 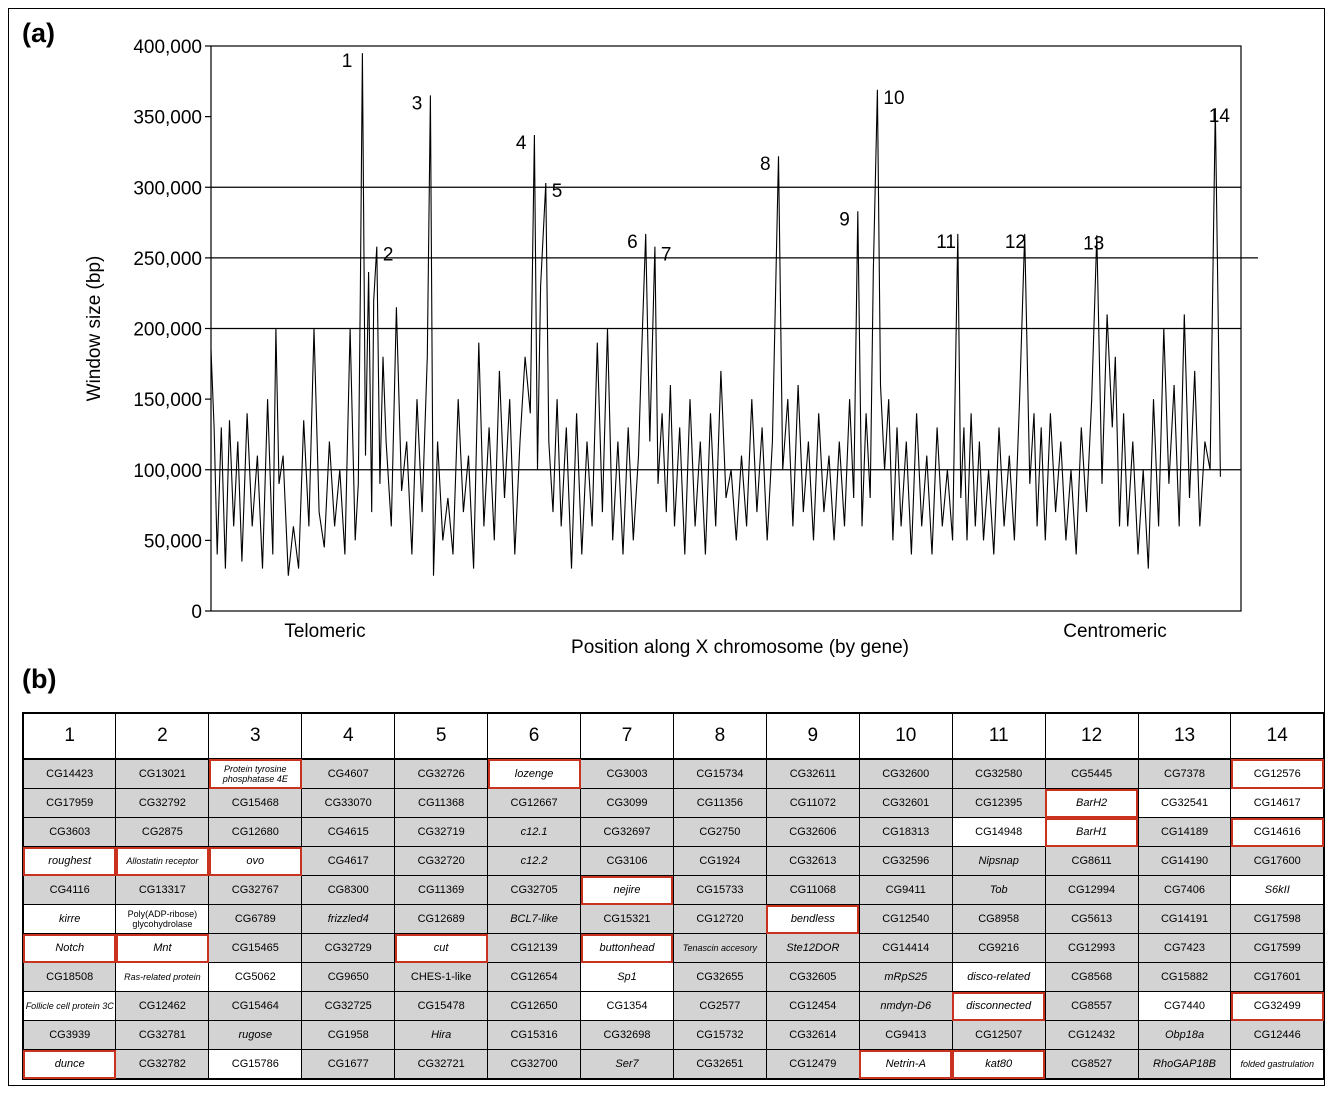 What do you see at coordinates (893, 98) in the screenshot?
I see `peak-label-10: 10` at bounding box center [893, 98].